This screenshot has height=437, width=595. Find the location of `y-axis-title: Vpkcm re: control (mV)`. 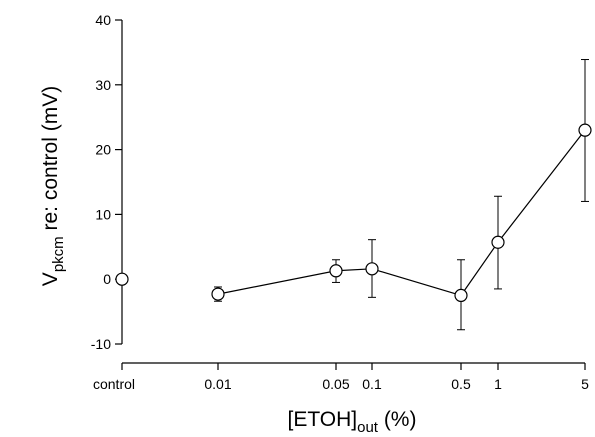

y-axis-title: Vpkcm re: control (mV) is located at coordinates (53, 186).